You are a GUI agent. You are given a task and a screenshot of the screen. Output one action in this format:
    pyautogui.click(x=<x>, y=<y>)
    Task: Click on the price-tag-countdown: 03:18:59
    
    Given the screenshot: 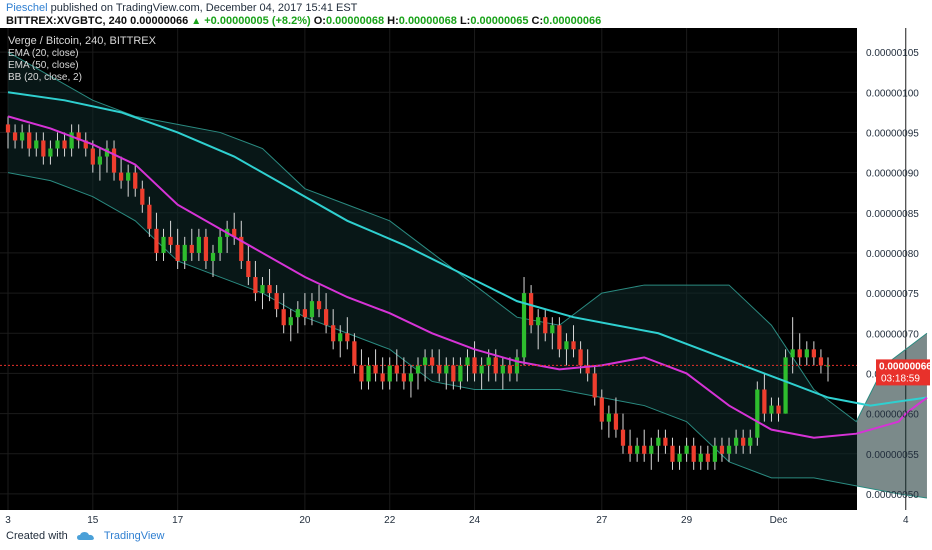 What is the action you would take?
    pyautogui.click(x=900, y=378)
    